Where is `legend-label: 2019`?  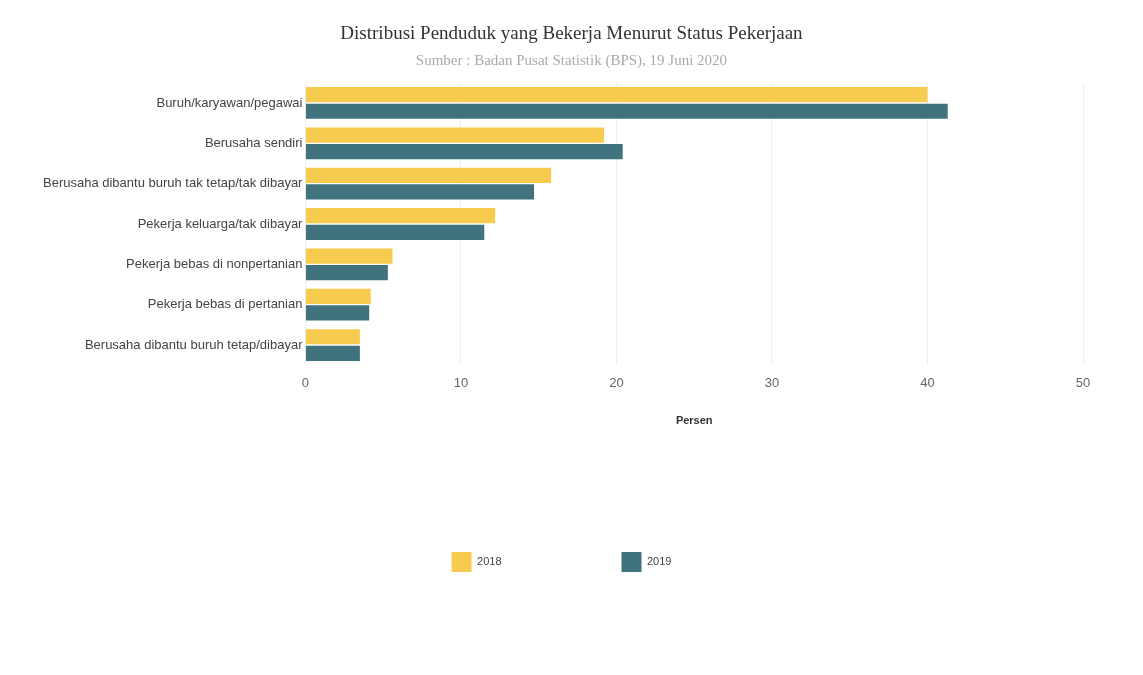 legend-label: 2019 is located at coordinates (659, 561).